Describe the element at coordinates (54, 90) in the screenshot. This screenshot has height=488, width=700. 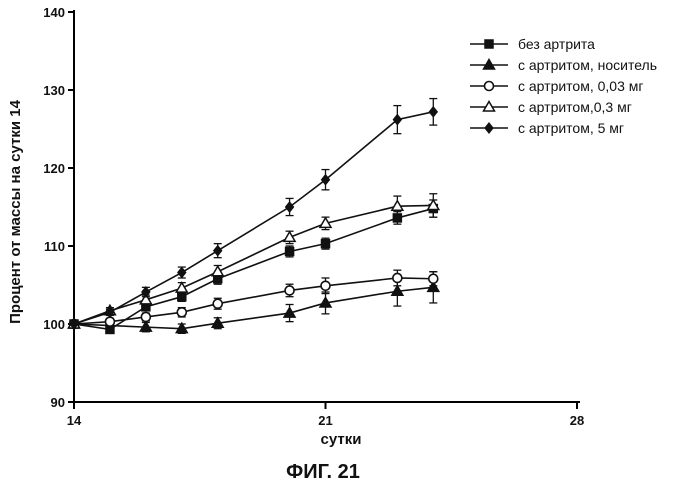
I see `y-tick-label: 130` at that location.